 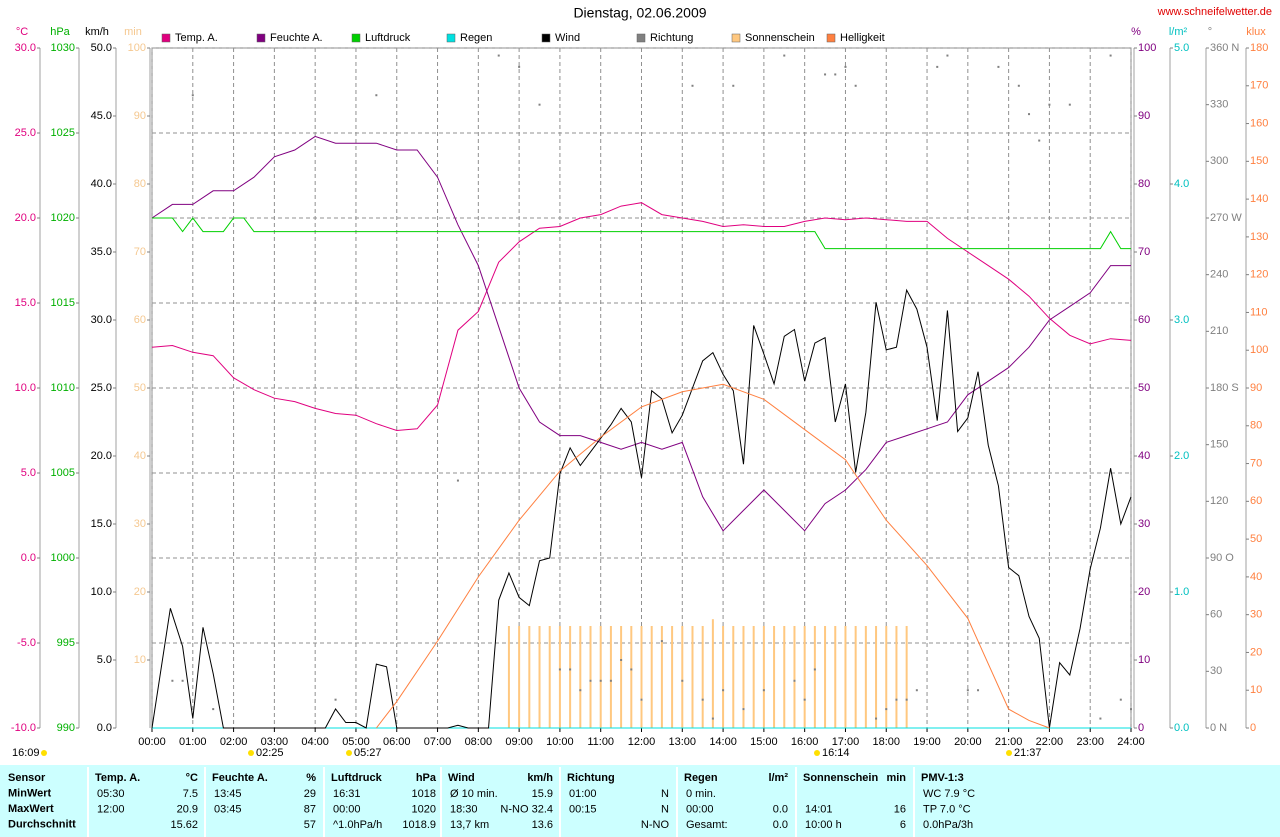 I want to click on y-tick-label: 270 W, so click(x=1226, y=218).